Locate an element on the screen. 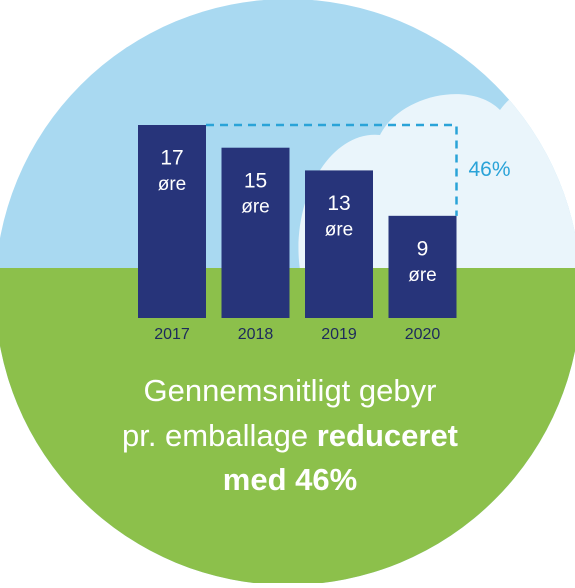  caption-bold: med 46% is located at coordinates (290, 479).